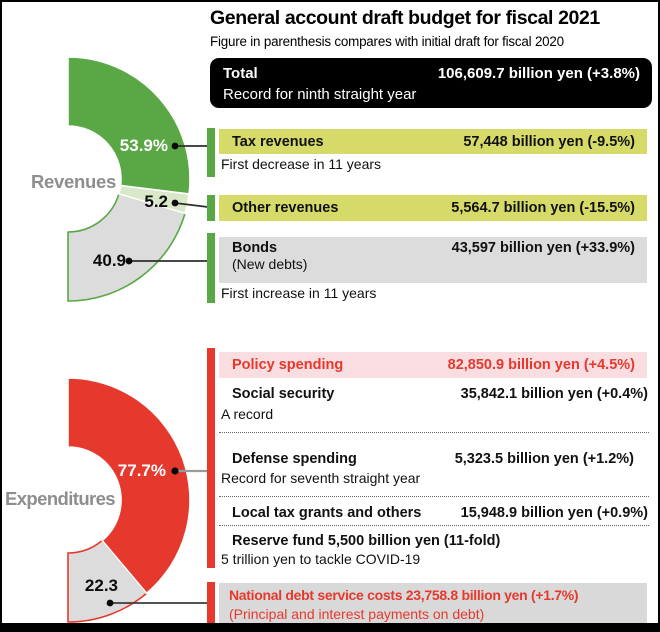  What do you see at coordinates (156, 201) in the screenshot?
I see `other-pct-label: 5.2` at bounding box center [156, 201].